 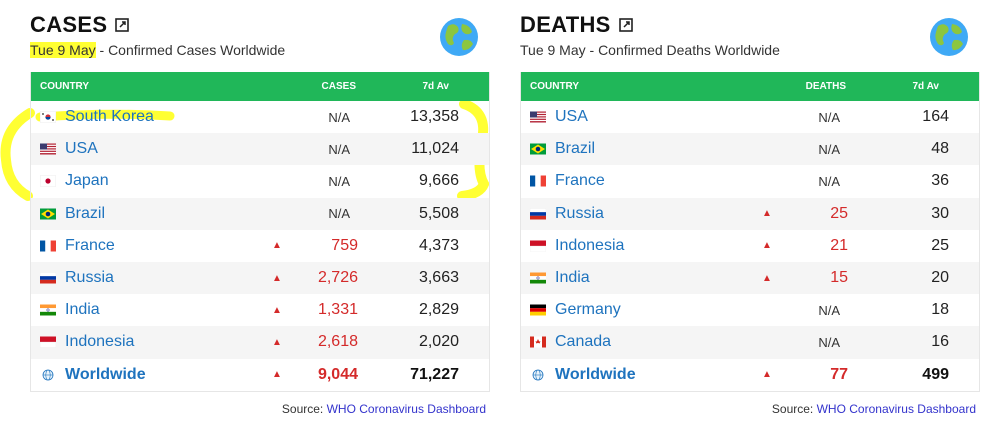 What do you see at coordinates (583, 342) in the screenshot?
I see `country-link: Canada` at bounding box center [583, 342].